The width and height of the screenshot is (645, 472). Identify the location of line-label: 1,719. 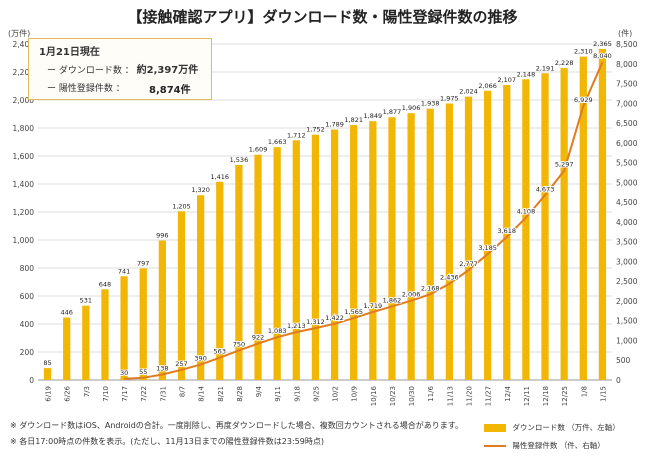
(373, 306).